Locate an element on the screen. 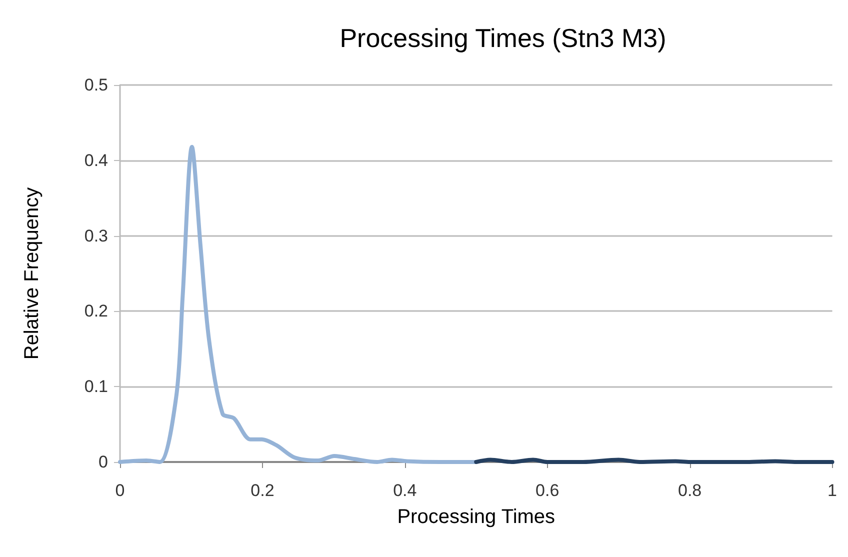 The width and height of the screenshot is (848, 557). y-tick-label: 0 is located at coordinates (103, 462).